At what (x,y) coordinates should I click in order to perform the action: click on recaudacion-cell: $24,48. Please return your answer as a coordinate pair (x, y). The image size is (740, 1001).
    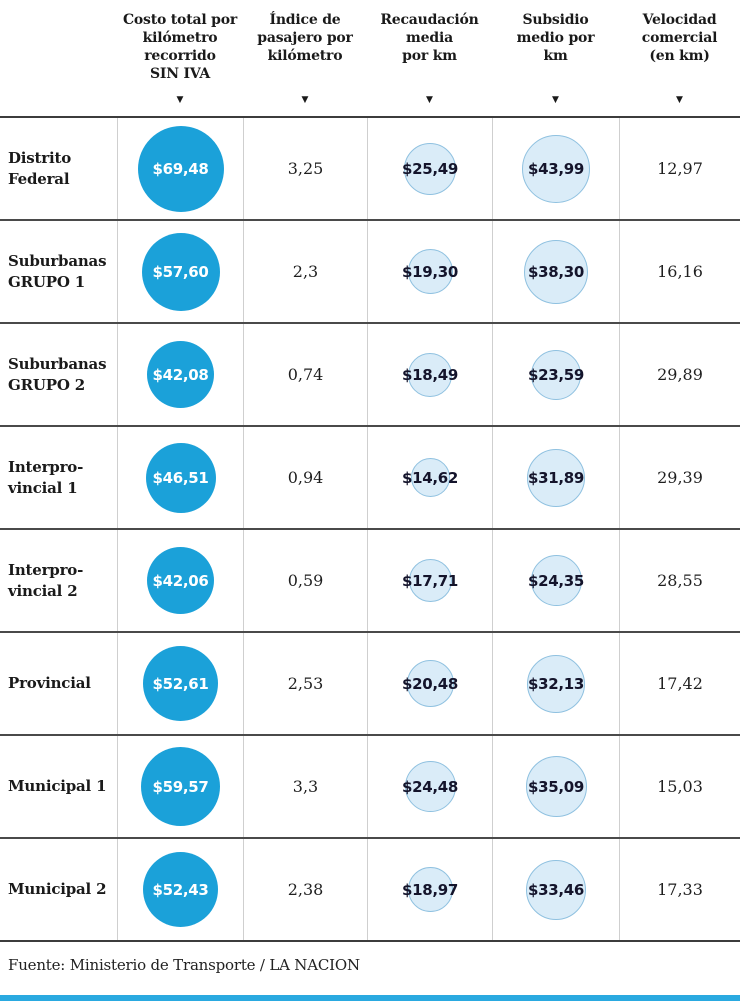
    Looking at the image, I should click on (429, 786).